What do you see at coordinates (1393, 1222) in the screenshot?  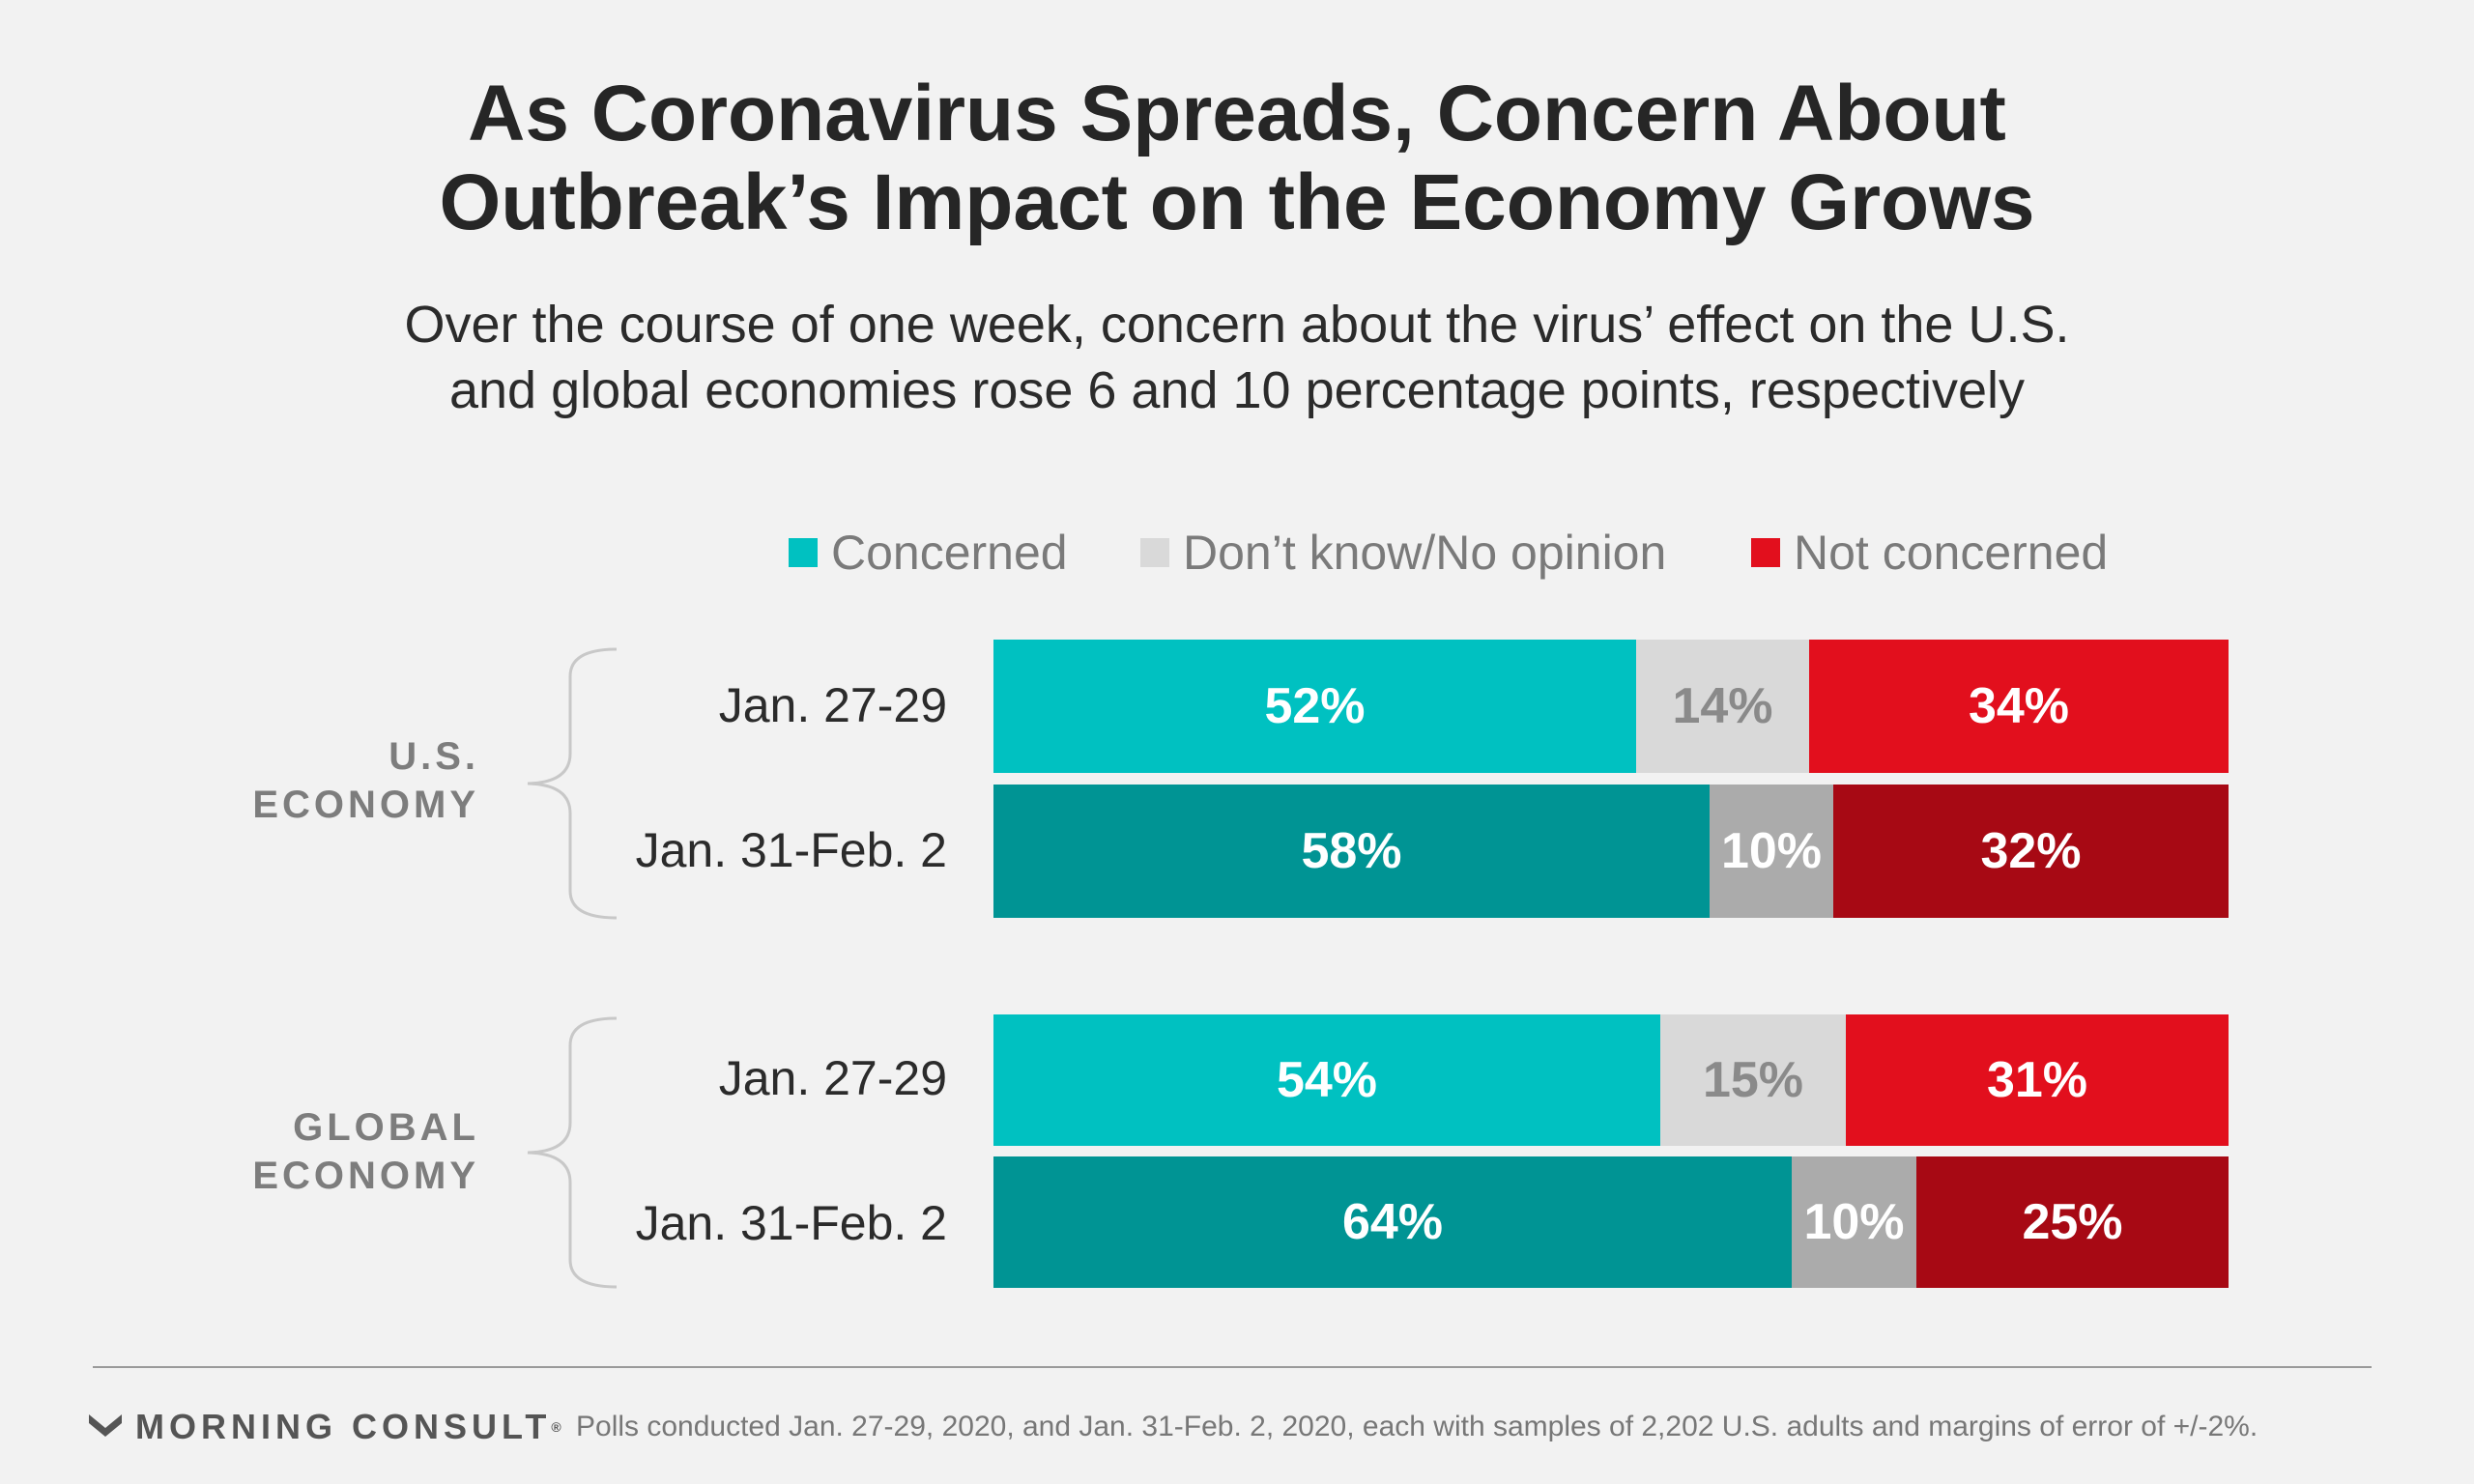 I see `bar-segment-concerned: 64%` at bounding box center [1393, 1222].